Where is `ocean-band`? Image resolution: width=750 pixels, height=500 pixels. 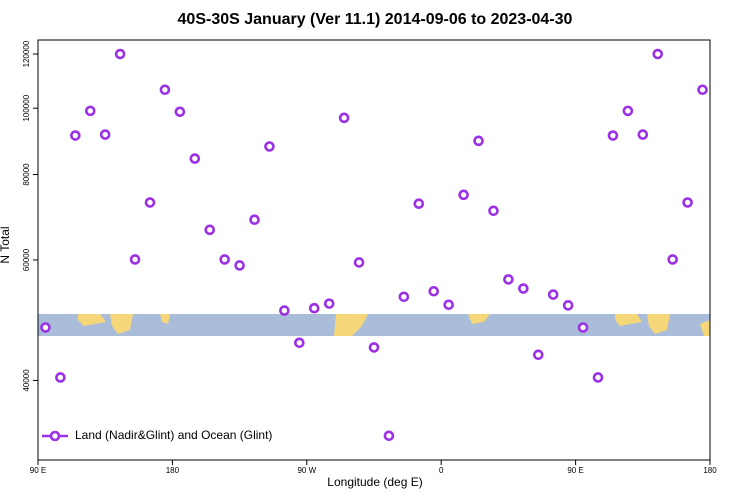
ocean-band is located at coordinates (374, 325).